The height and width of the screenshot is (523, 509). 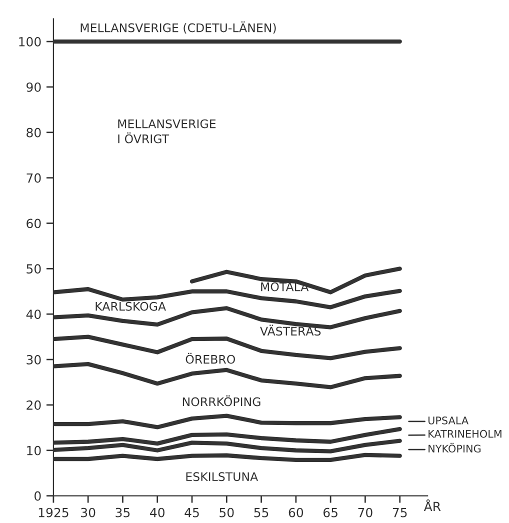 What do you see at coordinates (33, 178) in the screenshot?
I see `y-tick-label: 70` at bounding box center [33, 178].